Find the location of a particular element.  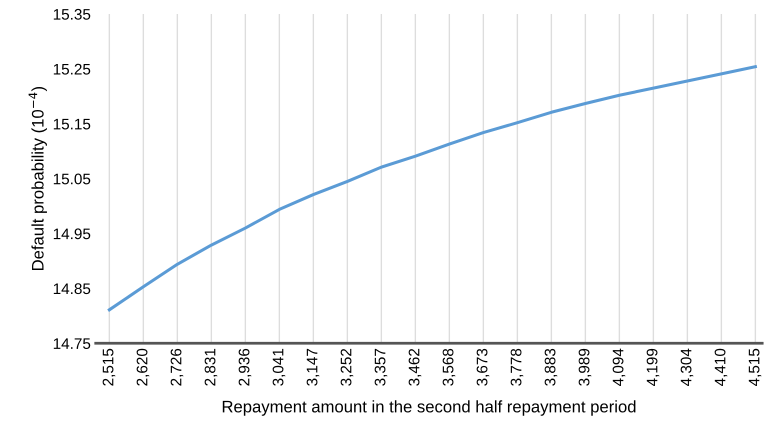

x-tick-label: 3,462 is located at coordinates (415, 367).